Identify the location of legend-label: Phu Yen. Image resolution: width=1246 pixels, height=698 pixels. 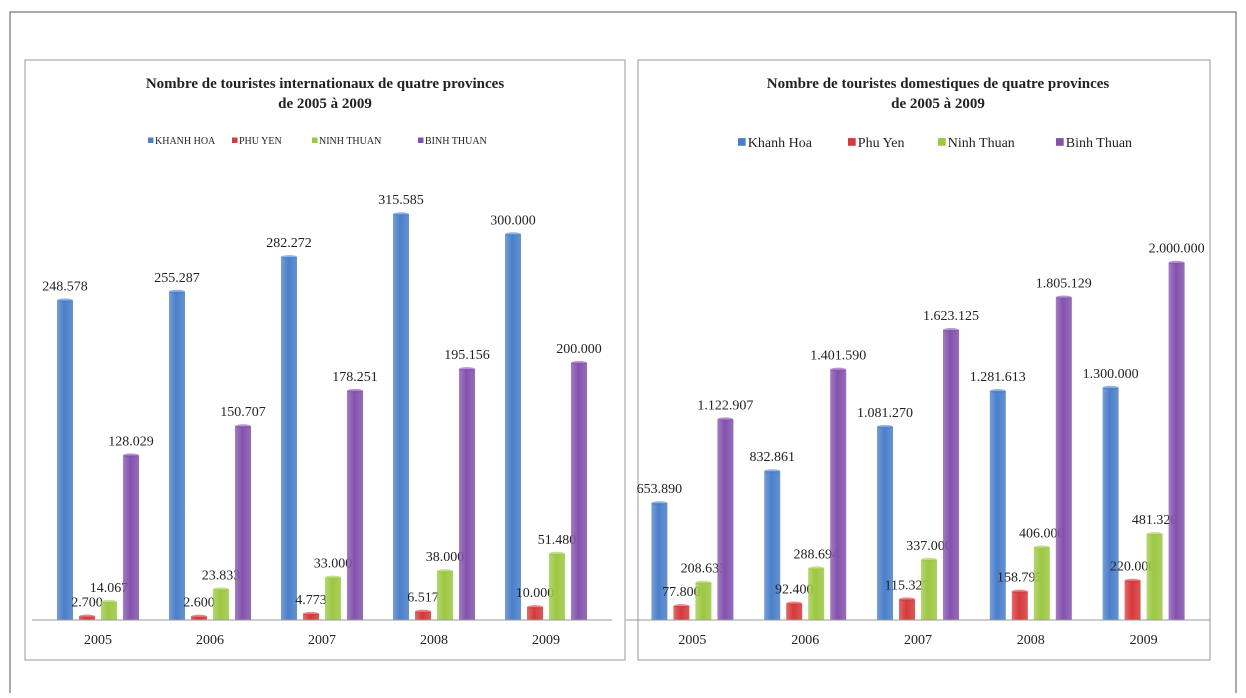
(881, 143).